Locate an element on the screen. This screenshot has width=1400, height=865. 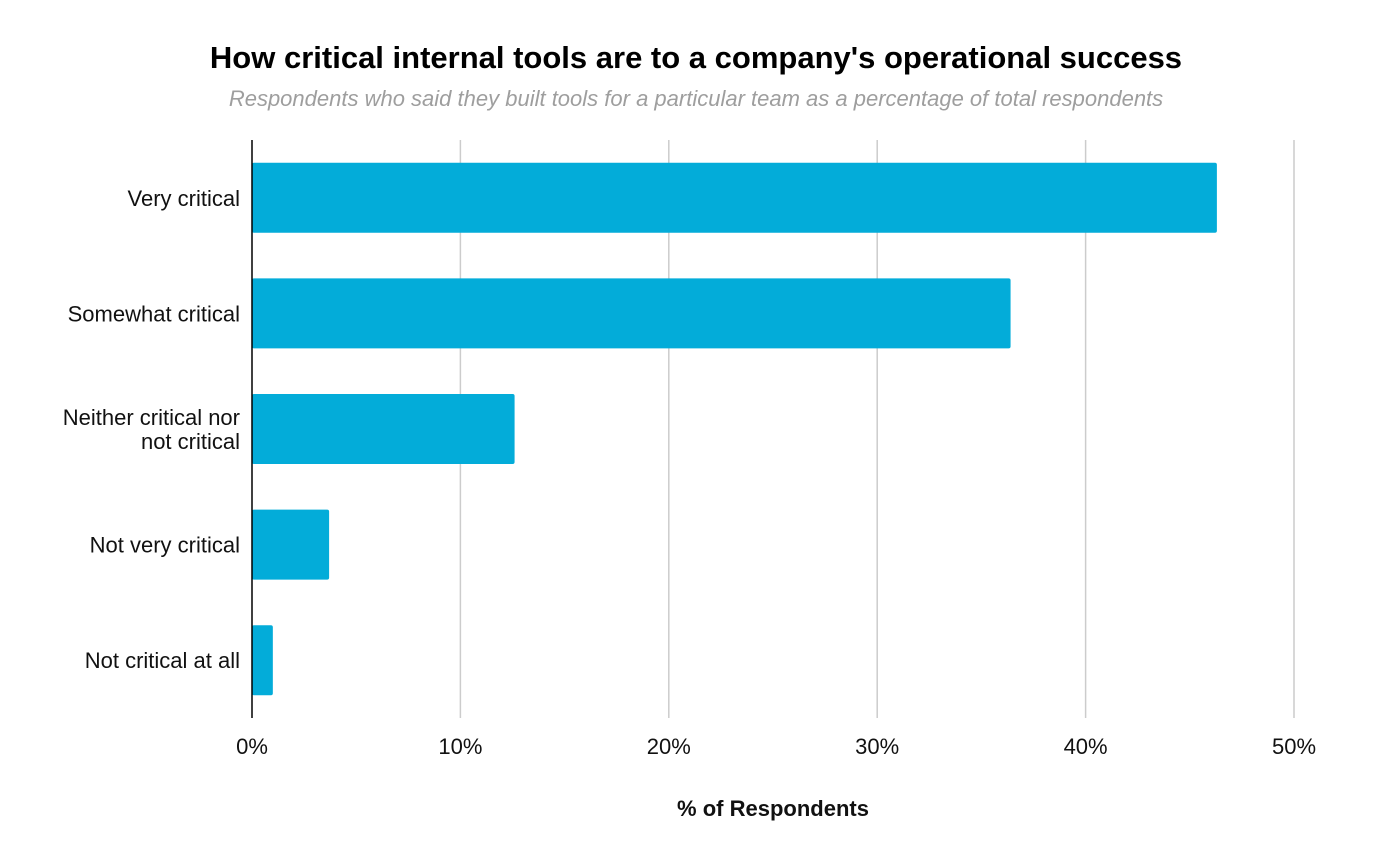
x-tick-label: 0% is located at coordinates (252, 746).